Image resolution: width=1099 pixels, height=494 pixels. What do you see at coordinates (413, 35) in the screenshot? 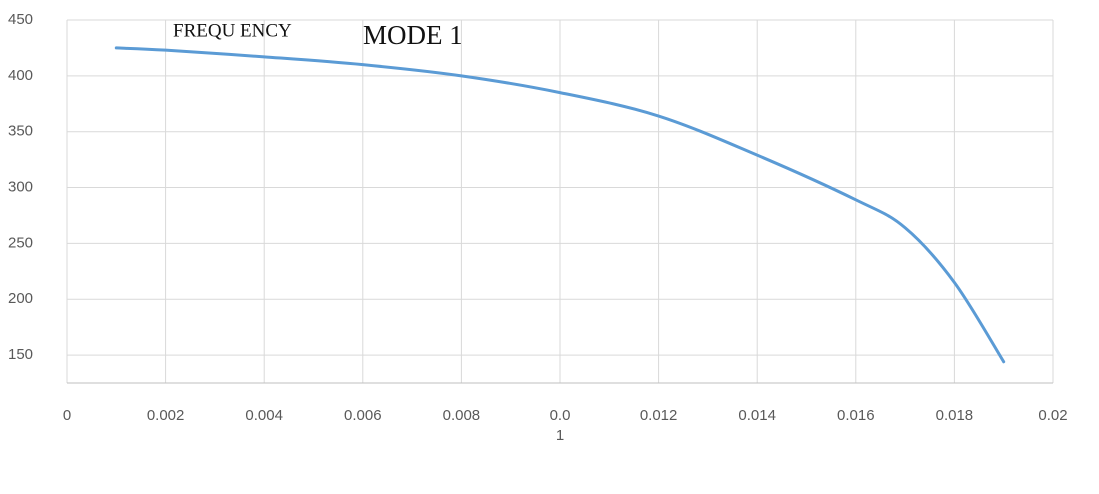
I see `annotation: MODE 1` at bounding box center [413, 35].